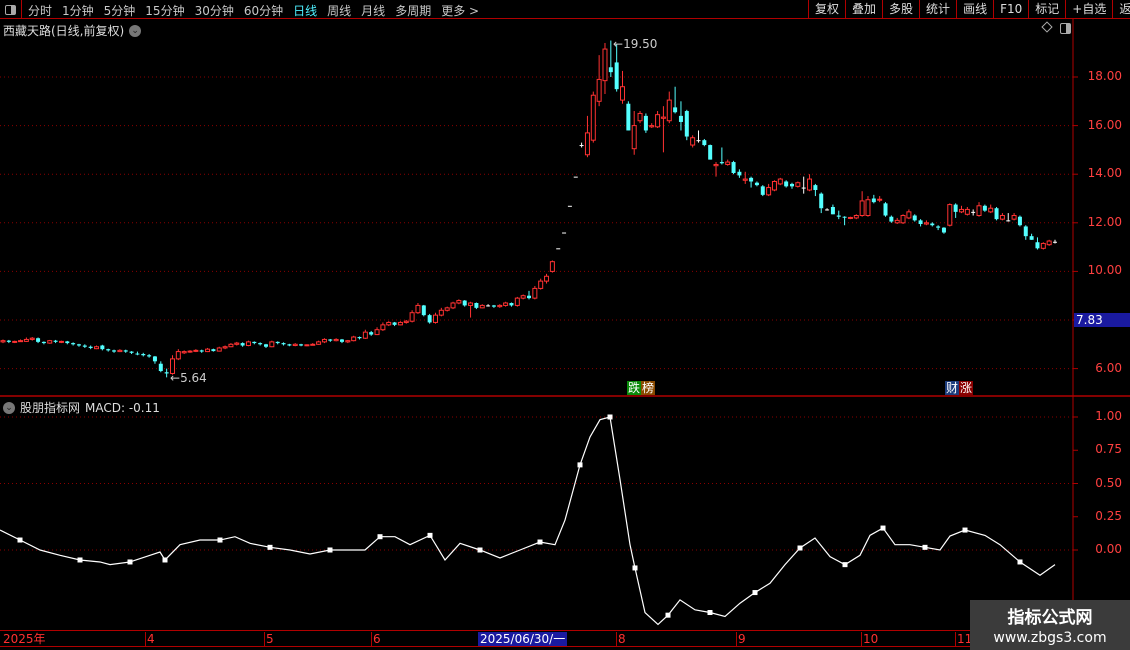 This screenshot has width=1130, height=650. Describe the element at coordinates (952, 388) in the screenshot. I see `signal-char: 财` at that location.